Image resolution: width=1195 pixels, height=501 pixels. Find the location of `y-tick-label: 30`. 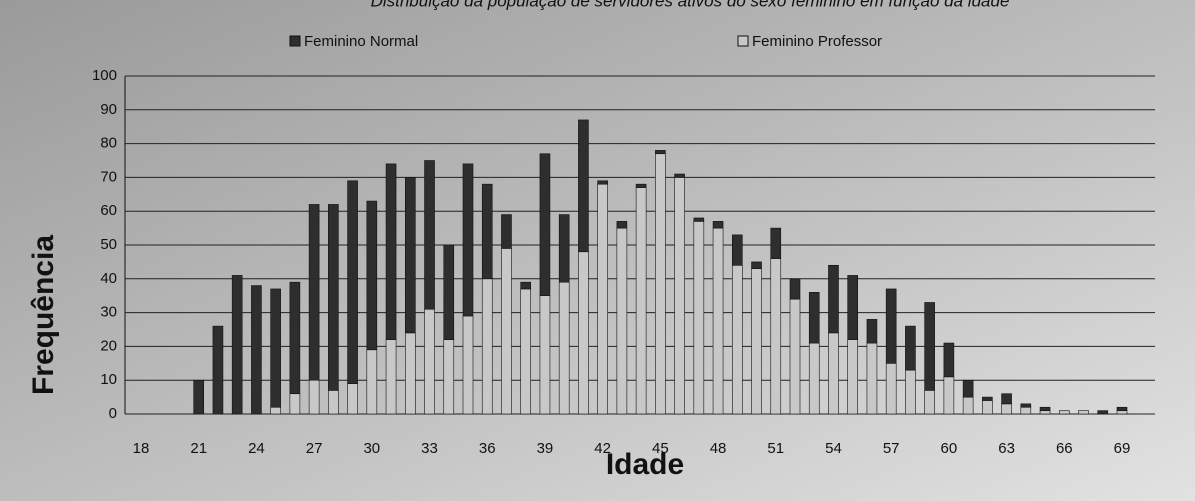

y-tick-label: 30 is located at coordinates (108, 312).